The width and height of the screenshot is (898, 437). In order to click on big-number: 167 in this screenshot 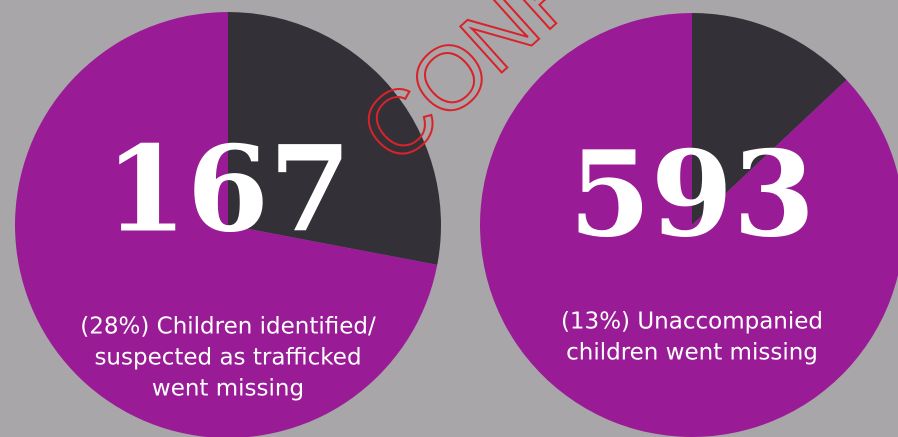, I will do `click(228, 189)`.